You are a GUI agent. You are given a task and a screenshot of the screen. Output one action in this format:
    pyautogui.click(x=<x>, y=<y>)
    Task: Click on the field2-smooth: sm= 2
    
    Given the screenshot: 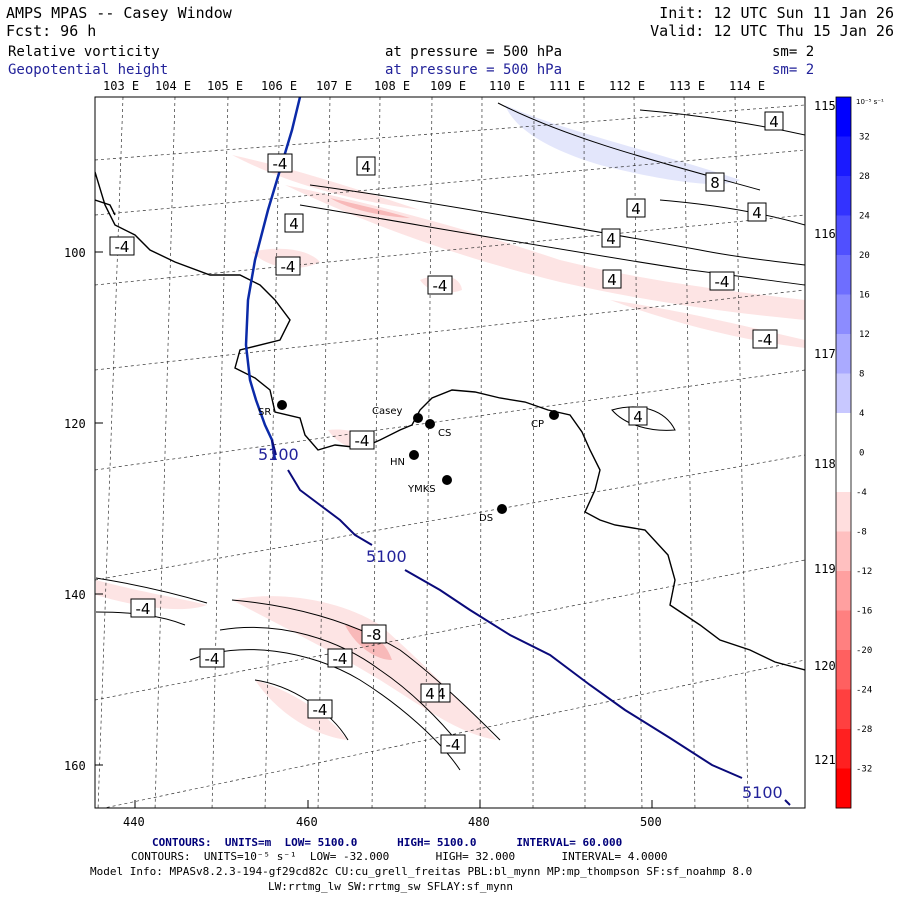 What is the action you would take?
    pyautogui.click(x=793, y=70)
    